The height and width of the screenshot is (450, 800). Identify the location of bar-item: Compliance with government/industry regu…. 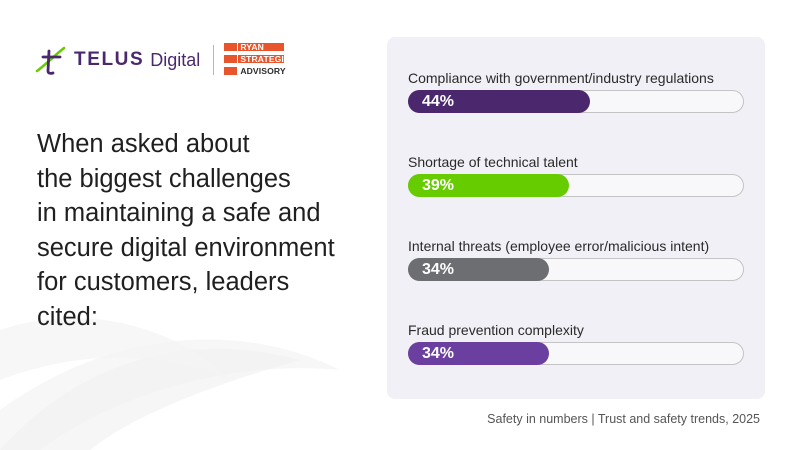
(575, 91).